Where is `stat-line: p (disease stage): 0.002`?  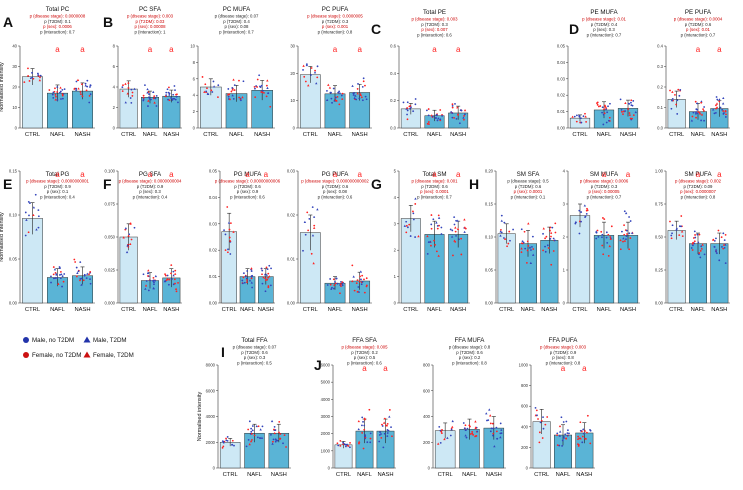
stat-line: p (disease stage): 0.002 is located at coordinates (698, 181).